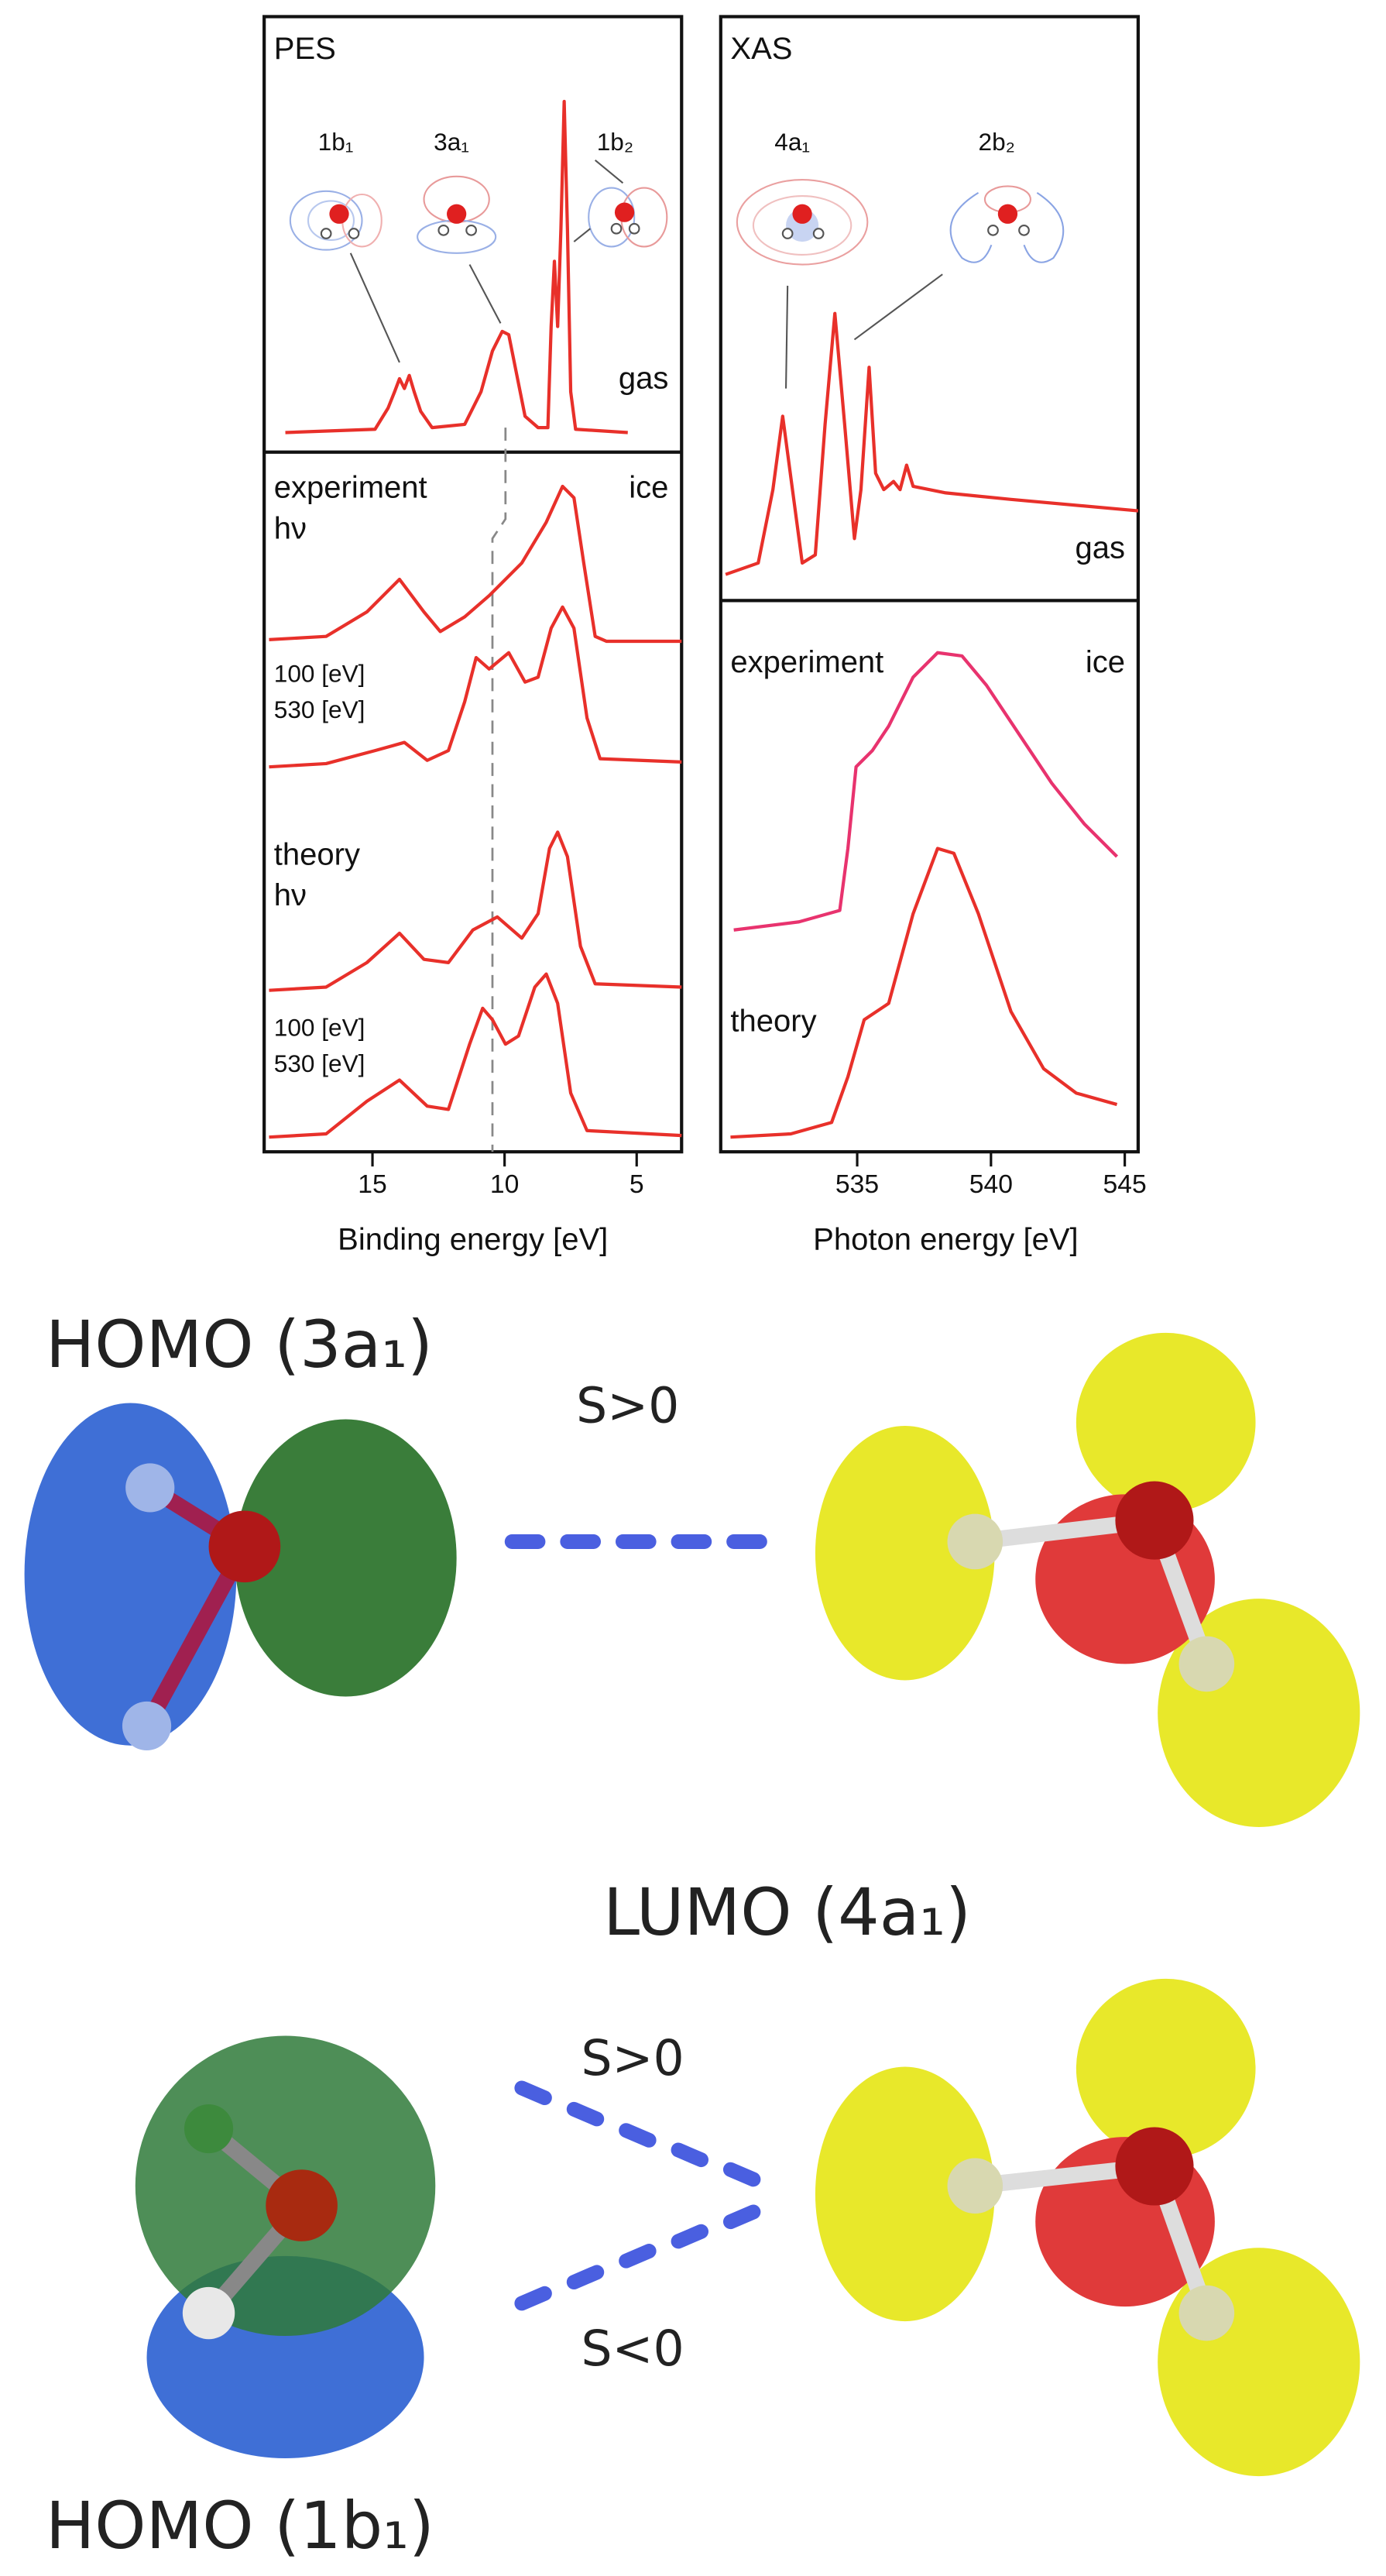  What do you see at coordinates (240, 2526) in the screenshot?
I see `orbital-title: HOMO (1b₁)` at bounding box center [240, 2526].